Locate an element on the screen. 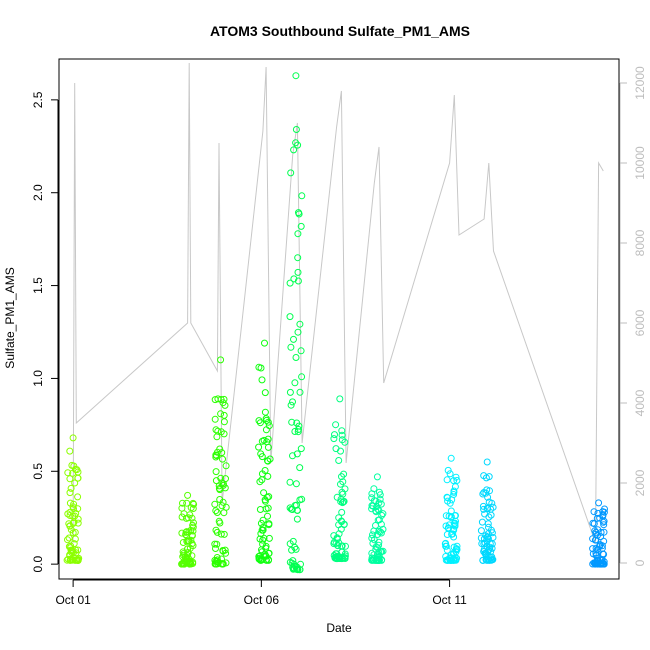 The width and height of the screenshot is (650, 650). y-tick-label: 0.0 is located at coordinates (38, 563).